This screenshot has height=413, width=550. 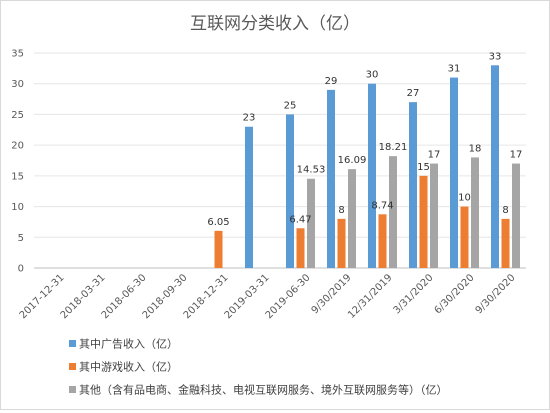 What do you see at coordinates (495, 56) in the screenshot?
I see `data-label: 33` at bounding box center [495, 56].